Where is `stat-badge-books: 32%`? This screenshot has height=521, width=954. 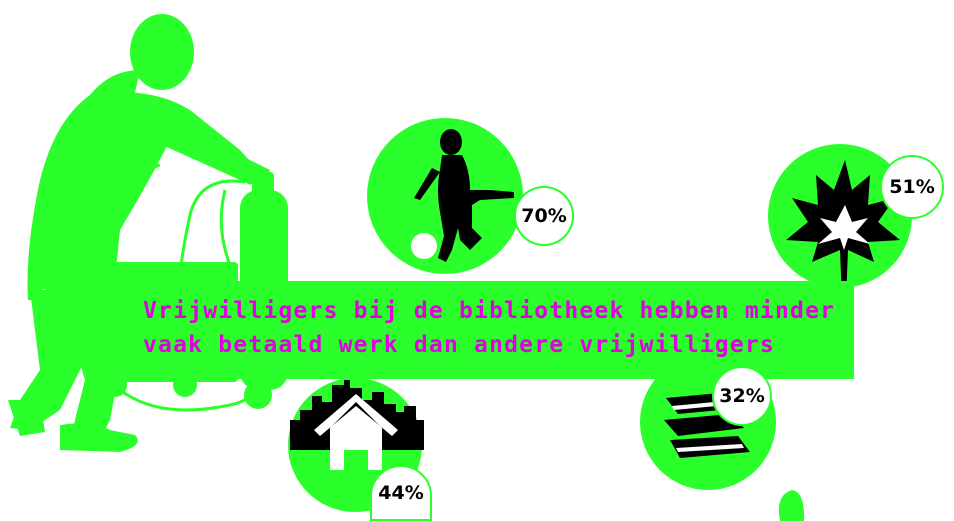
stat-badge-books: 32% is located at coordinates (742, 396).